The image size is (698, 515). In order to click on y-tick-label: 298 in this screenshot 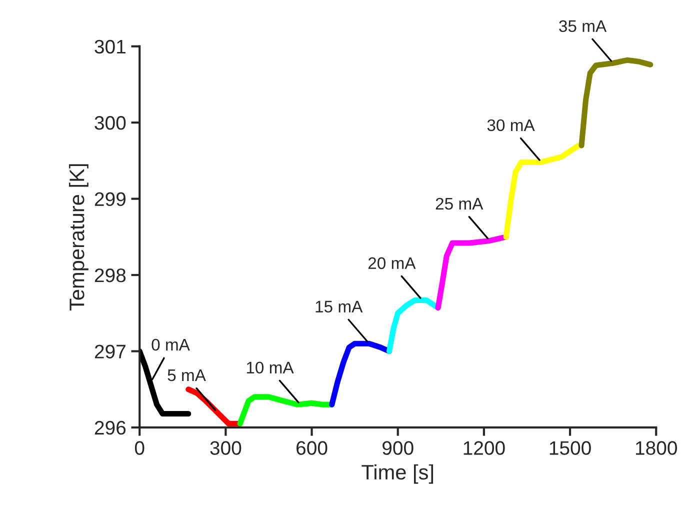, I will do `click(110, 275)`.